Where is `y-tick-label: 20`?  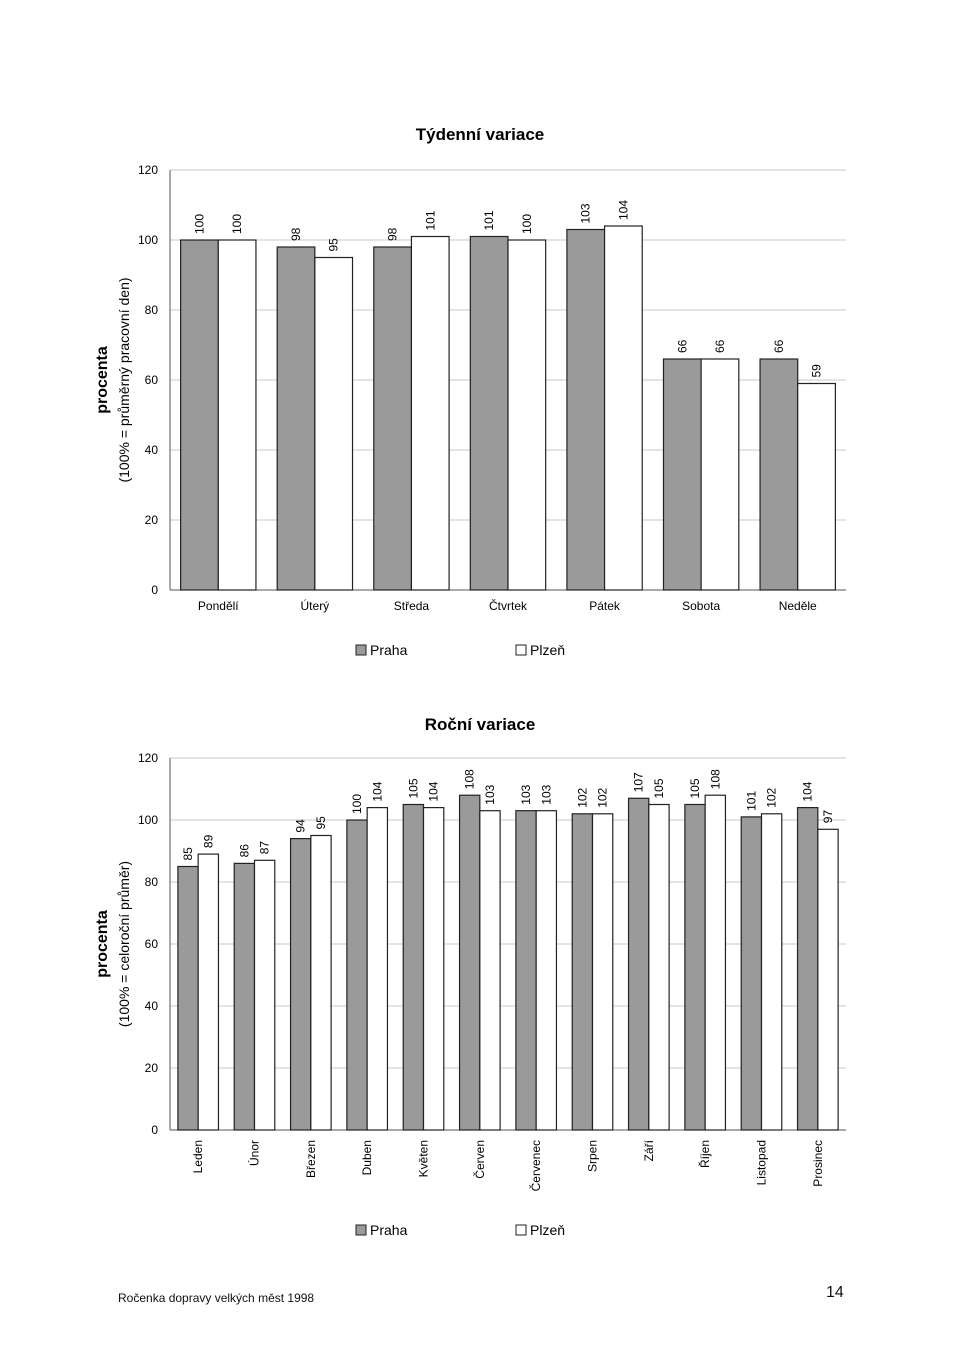
y-tick-label: 20 is located at coordinates (152, 1068).